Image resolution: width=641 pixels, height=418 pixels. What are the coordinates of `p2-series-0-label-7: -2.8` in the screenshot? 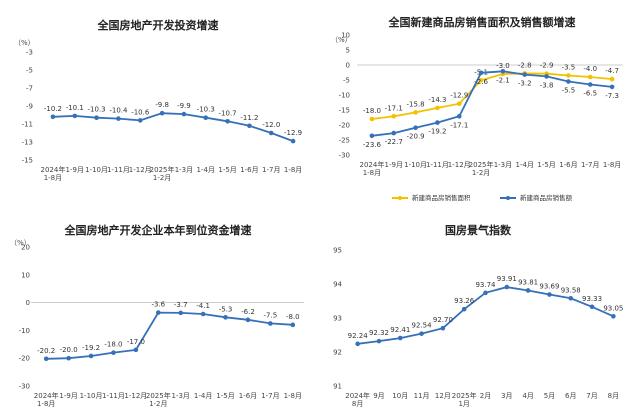 It's located at (525, 65).